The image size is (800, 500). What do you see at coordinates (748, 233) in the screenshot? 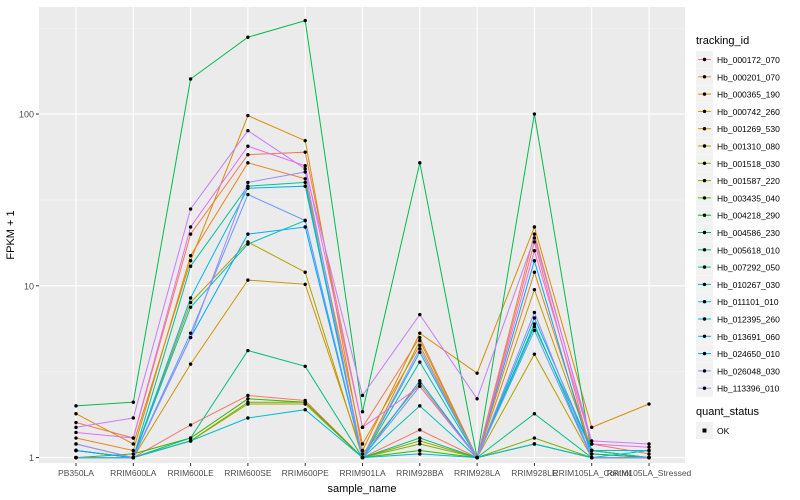
I see `legend-label: Hb_004586_230` at bounding box center [748, 233].